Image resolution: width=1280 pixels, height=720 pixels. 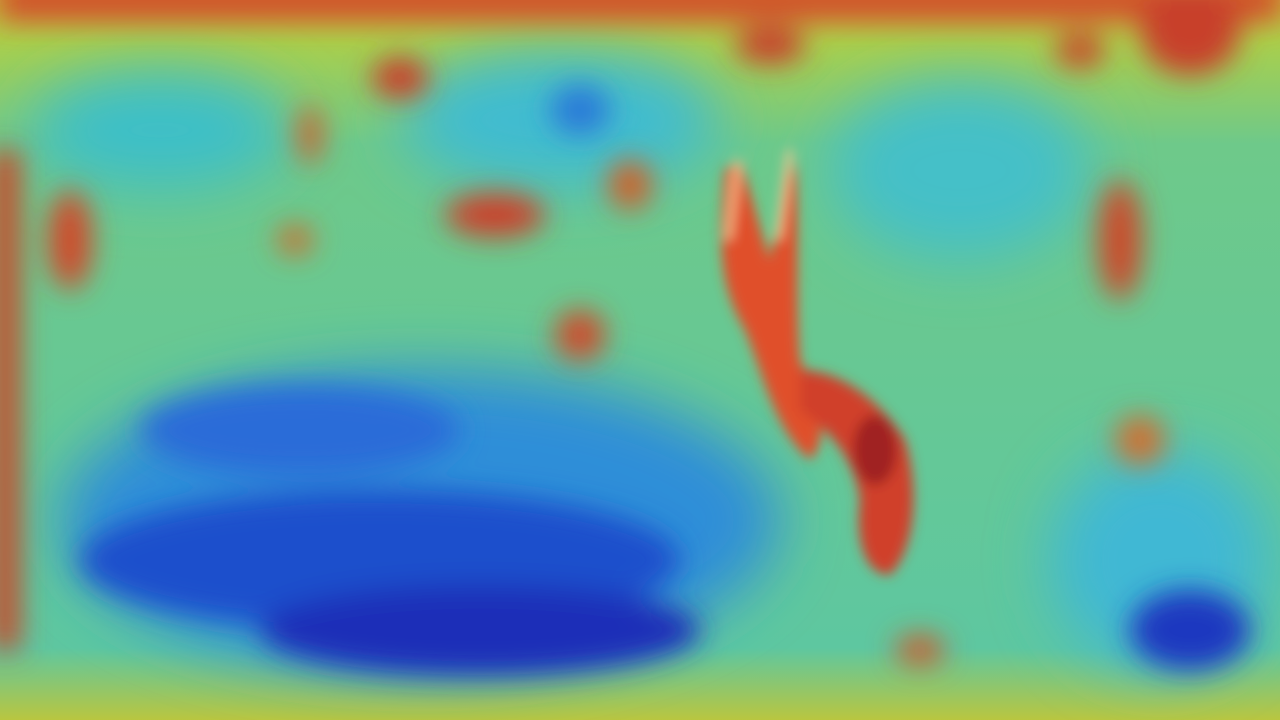 I want to click on shrimp-body, so click(x=771, y=310).